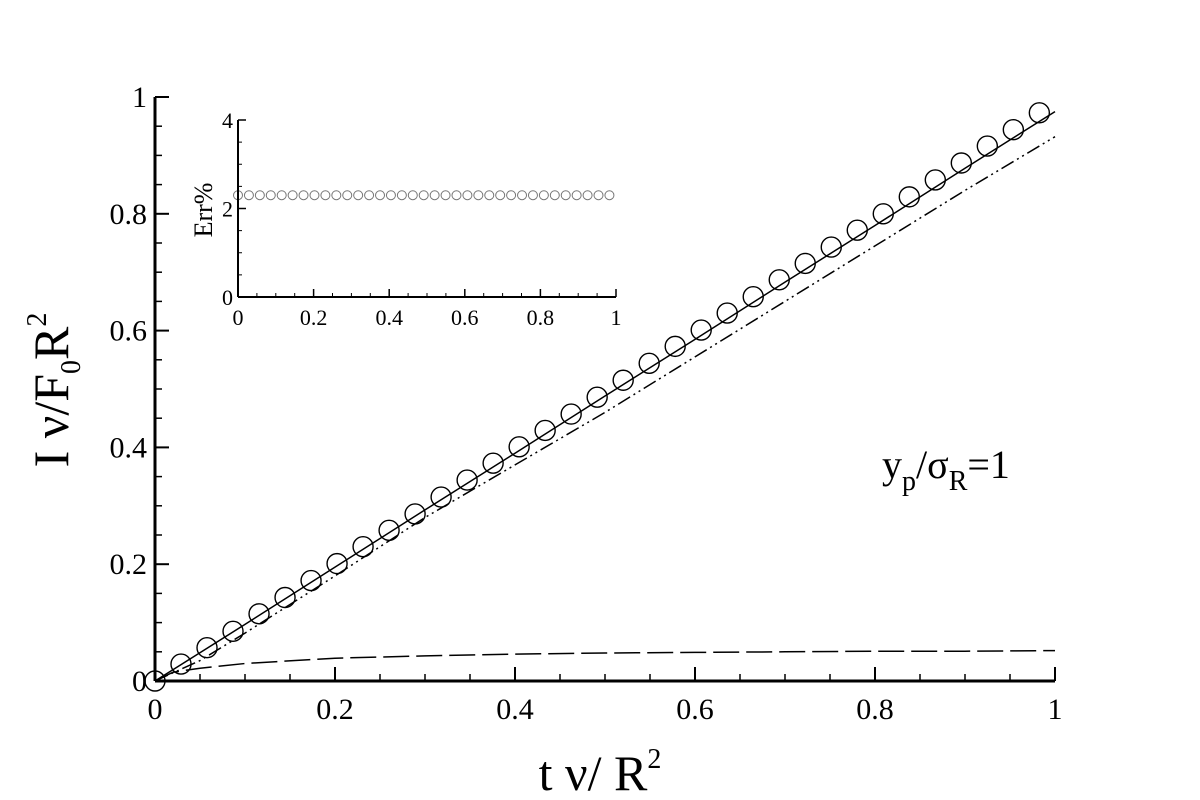 The height and width of the screenshot is (800, 1200). I want to click on inset-x-tick-label: 1, so click(616, 317).